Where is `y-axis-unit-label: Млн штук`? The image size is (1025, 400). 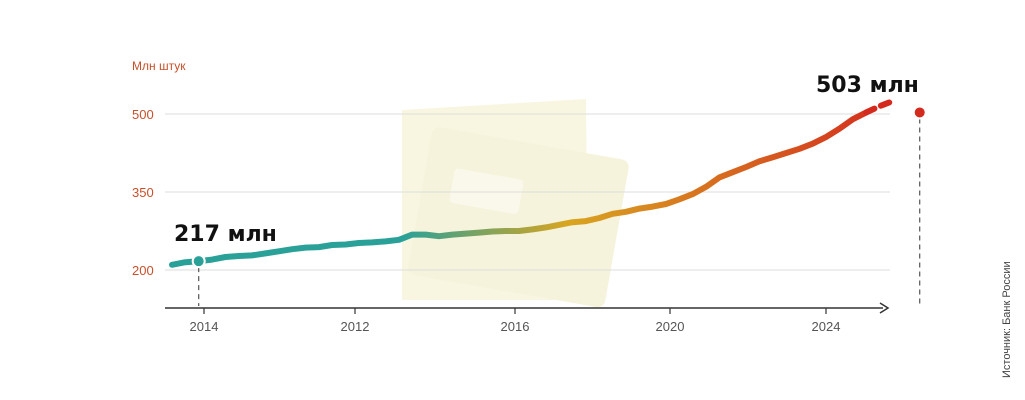 y-axis-unit-label: Млн штук is located at coordinates (159, 66).